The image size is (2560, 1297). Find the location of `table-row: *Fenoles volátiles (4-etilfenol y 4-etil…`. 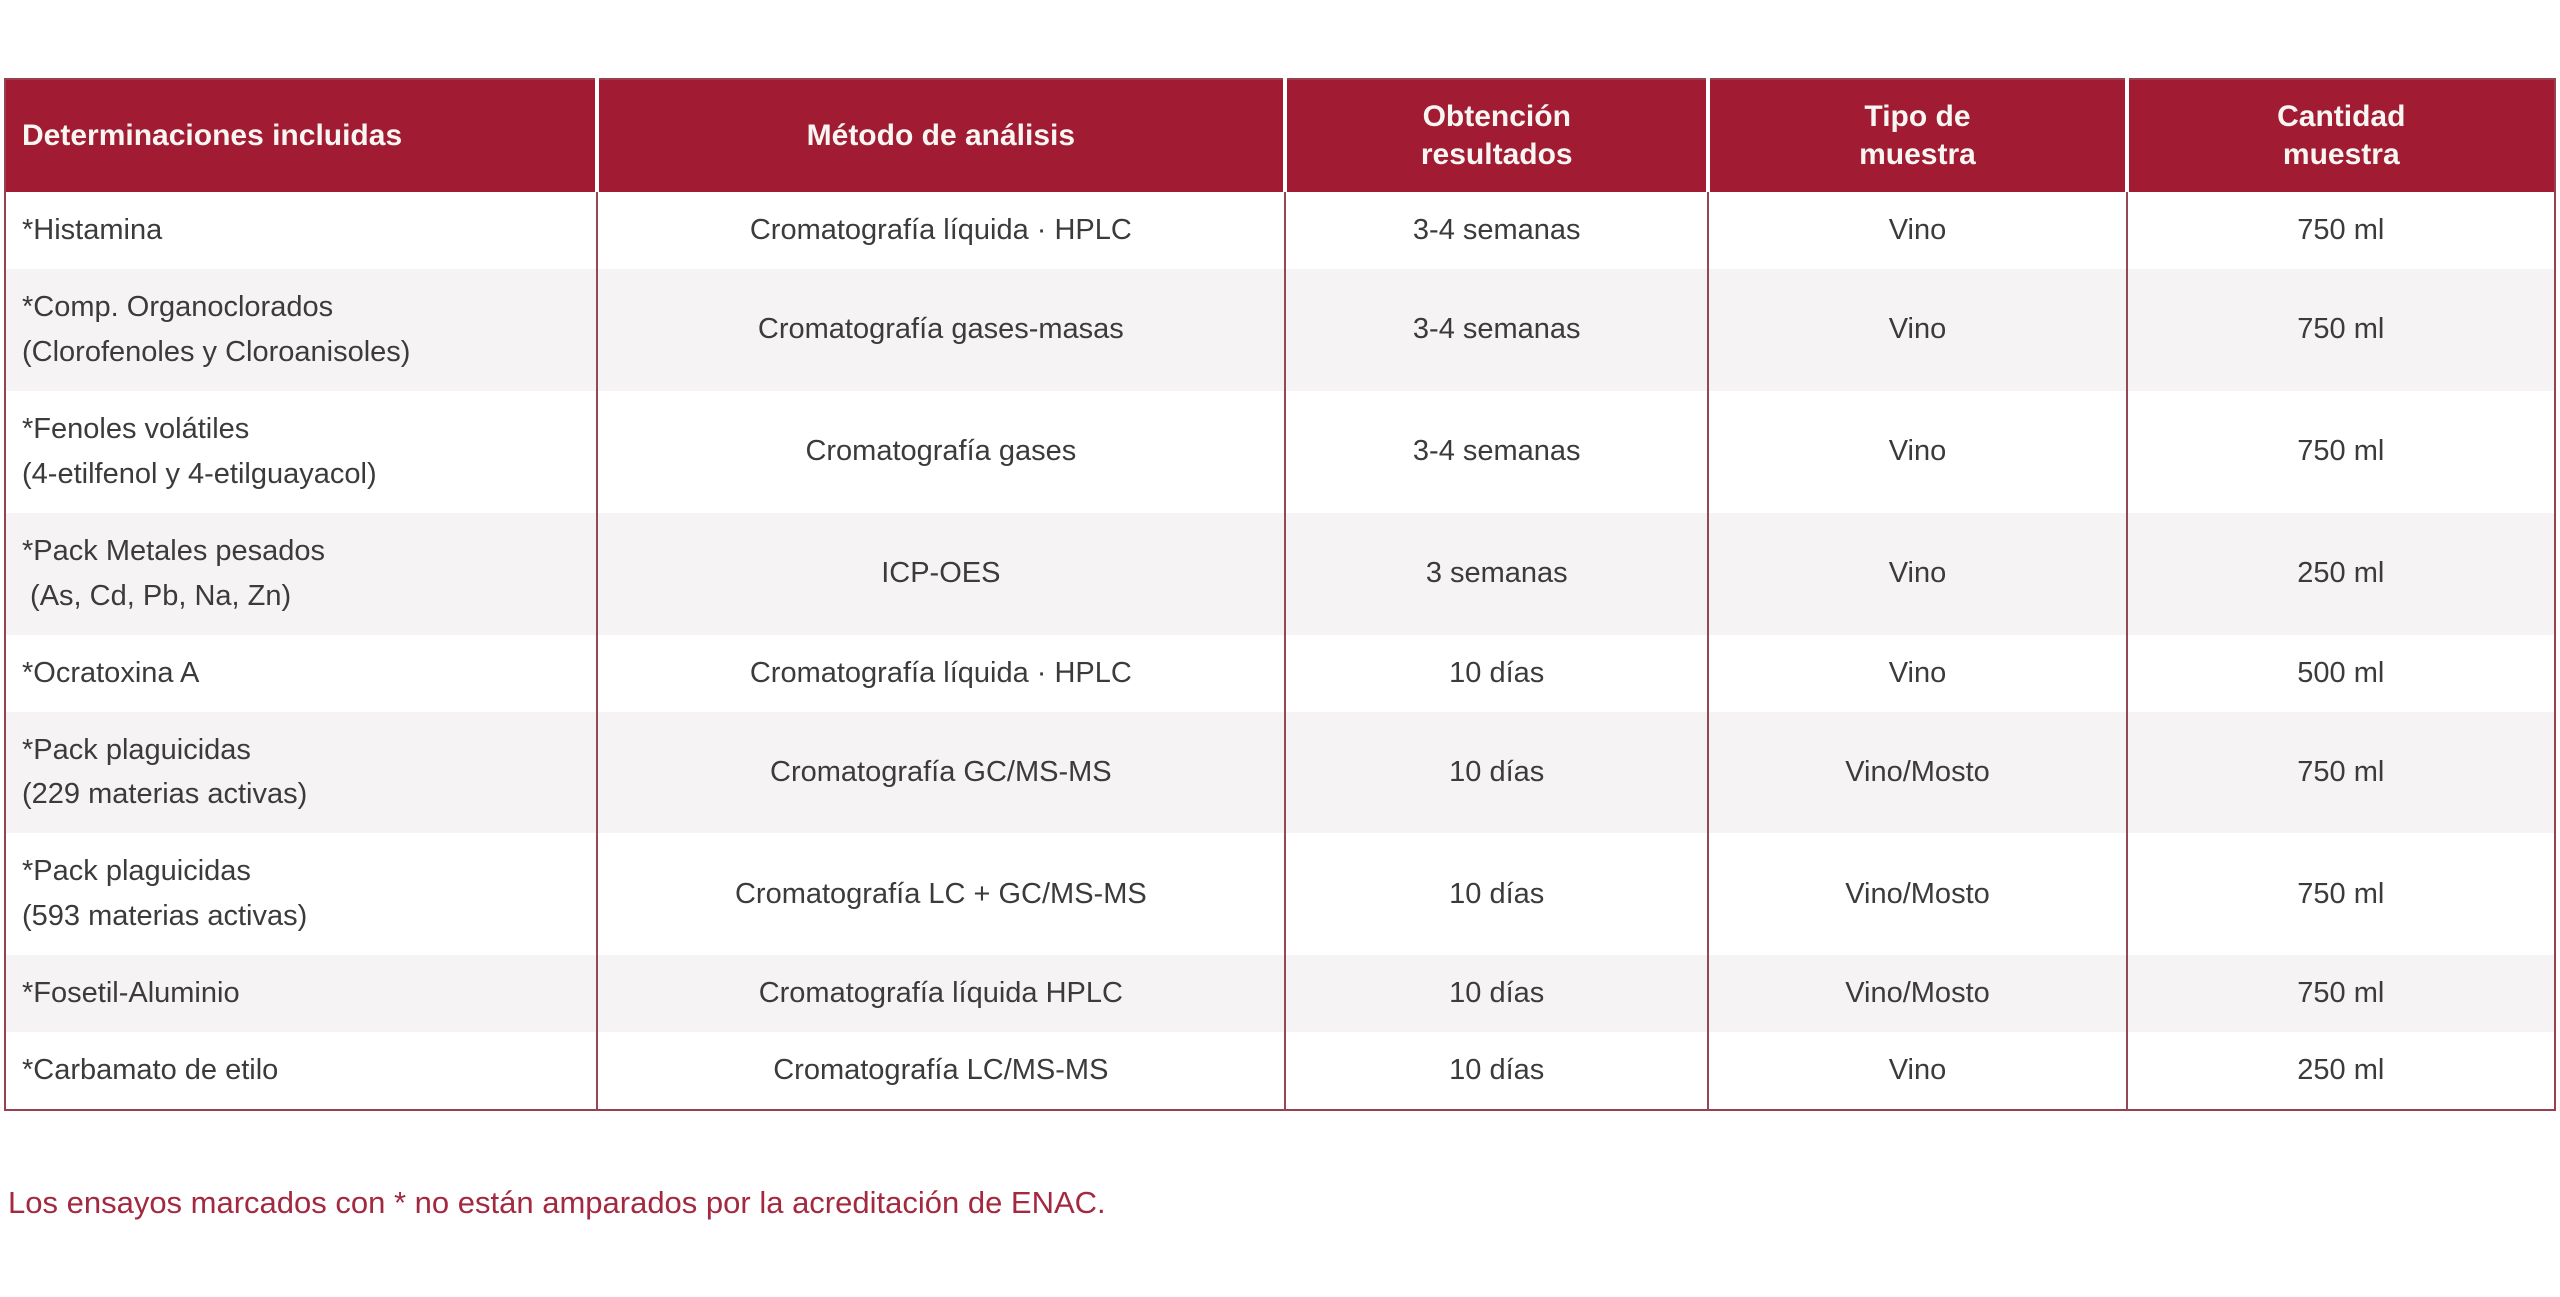

table-row: *Fenoles volátiles (4-etilfenol y 4-etil… is located at coordinates (1280, 451).